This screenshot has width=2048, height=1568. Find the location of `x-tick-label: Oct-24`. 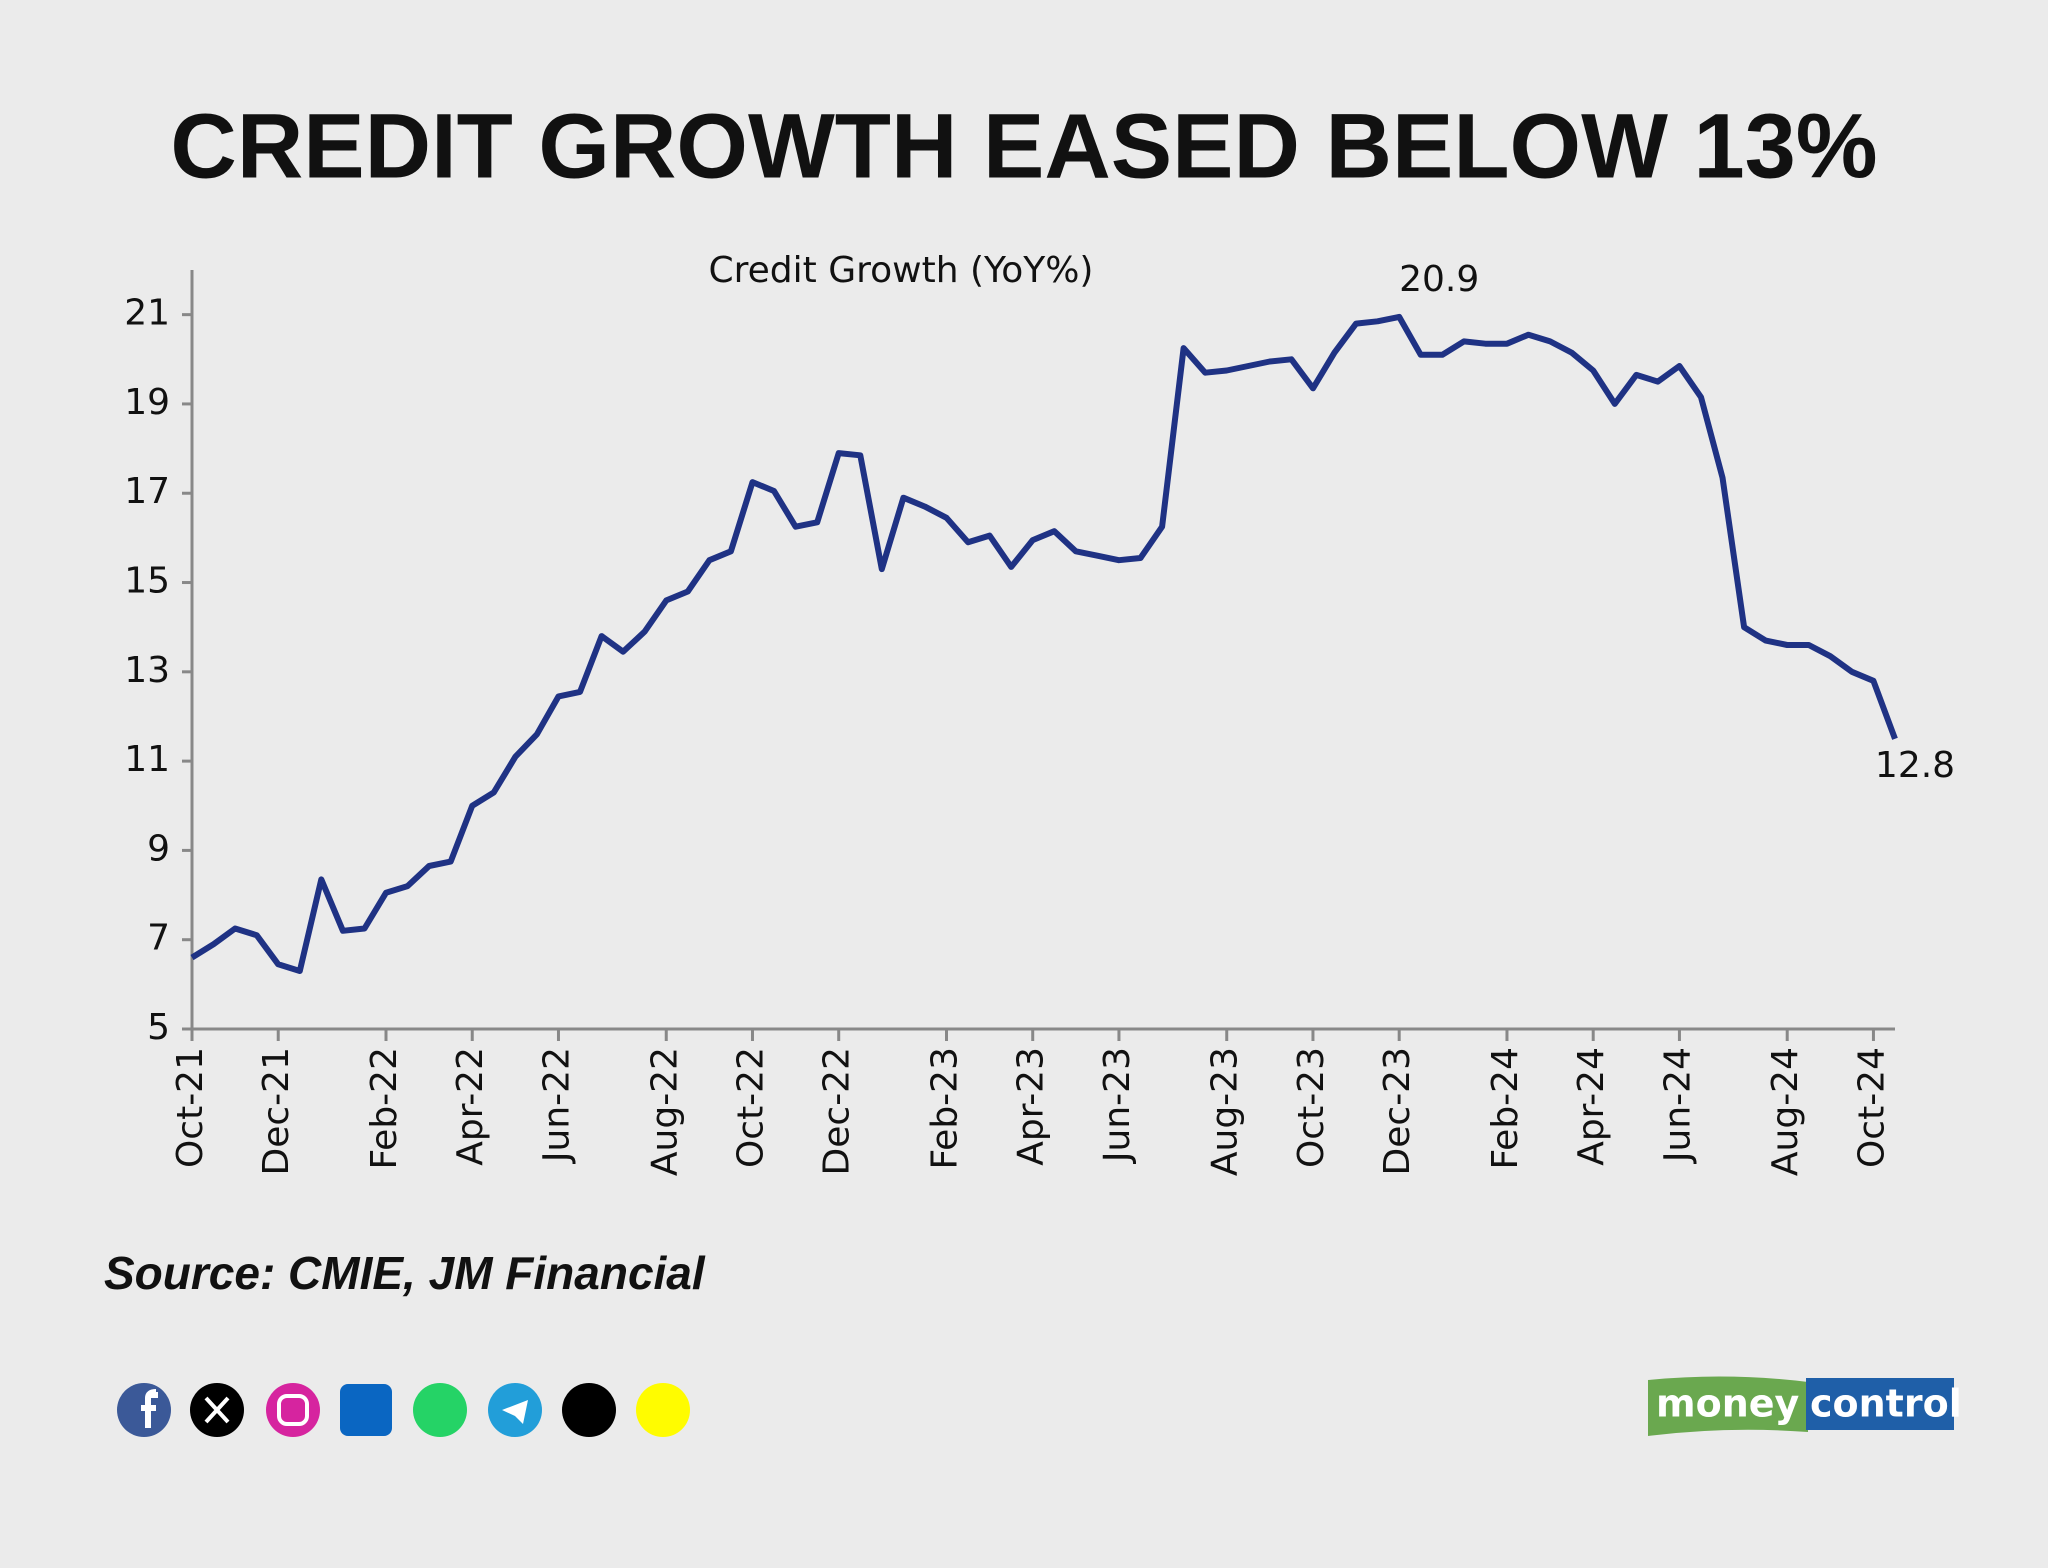

x-tick-label: Oct-24 is located at coordinates (1871, 1107).